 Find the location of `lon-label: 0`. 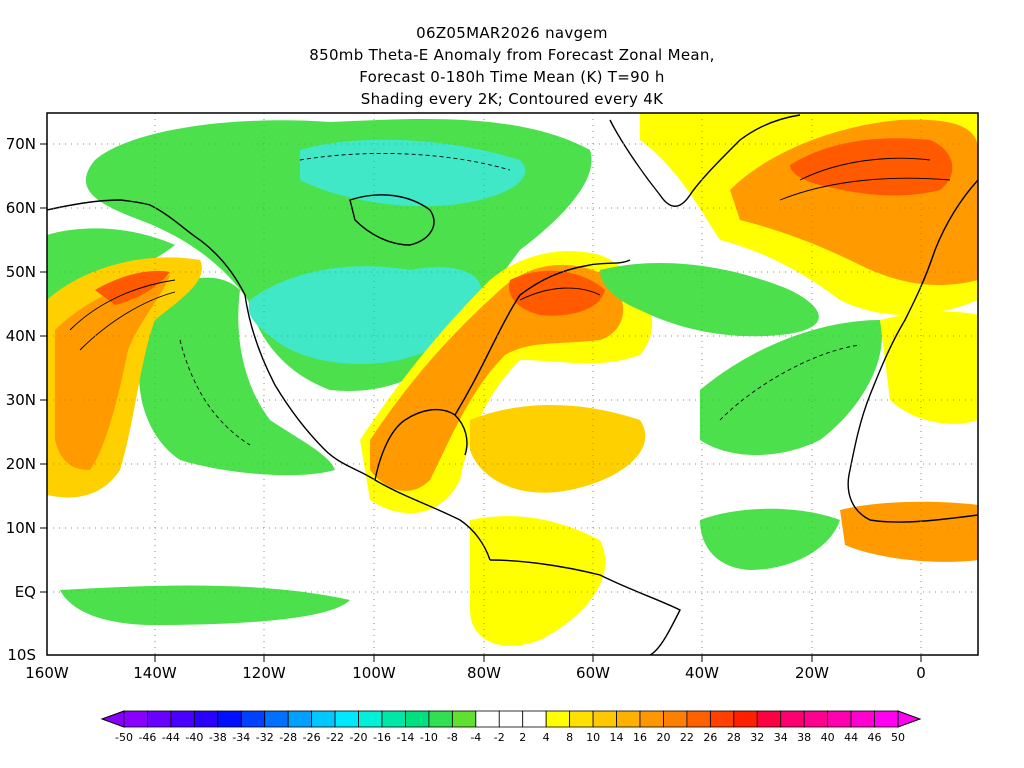

lon-label: 0 is located at coordinates (921, 673).